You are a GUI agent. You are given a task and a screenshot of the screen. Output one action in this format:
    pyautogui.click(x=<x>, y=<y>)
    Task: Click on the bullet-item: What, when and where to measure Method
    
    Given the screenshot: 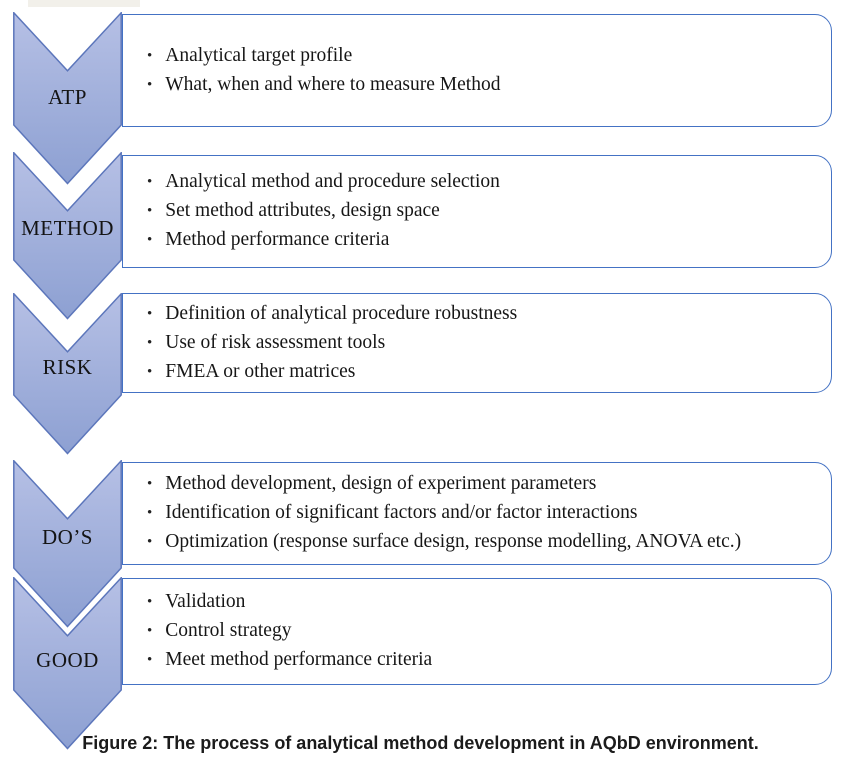 What is the action you would take?
    pyautogui.click(x=323, y=85)
    